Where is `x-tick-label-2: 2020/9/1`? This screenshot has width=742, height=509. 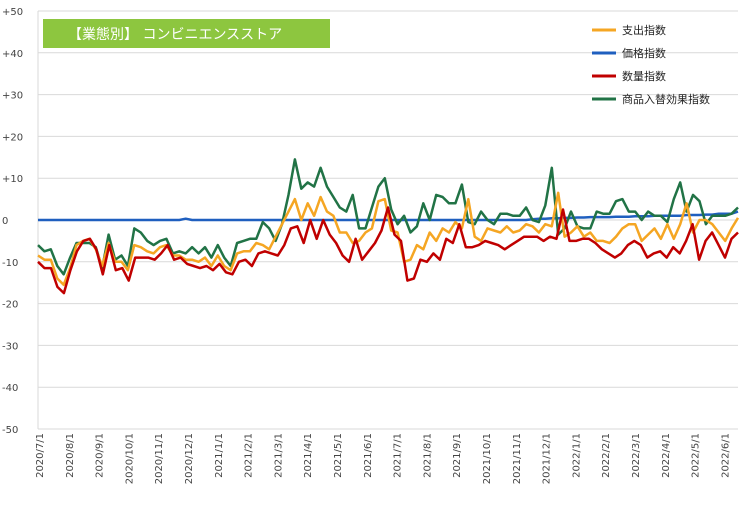 x-tick-label-2: 2020/9/1 is located at coordinates (100, 455).